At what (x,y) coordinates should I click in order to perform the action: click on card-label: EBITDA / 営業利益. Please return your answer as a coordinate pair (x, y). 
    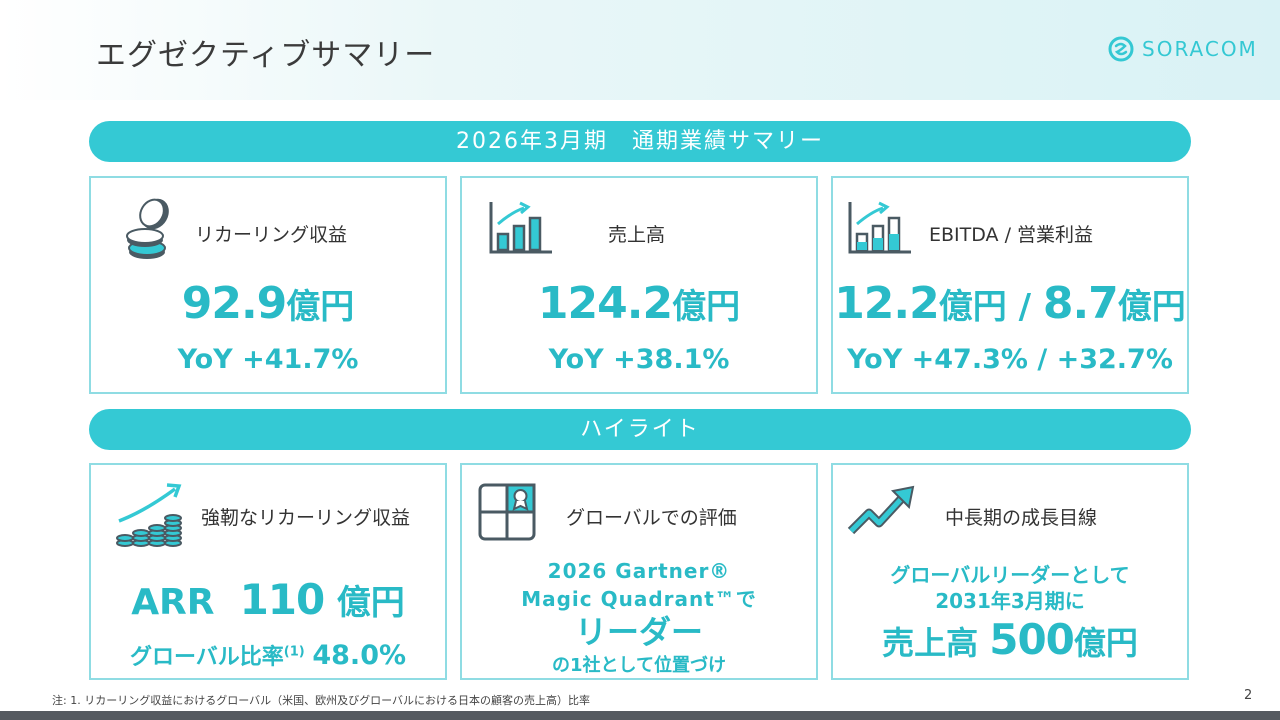
    Looking at the image, I should click on (1011, 235).